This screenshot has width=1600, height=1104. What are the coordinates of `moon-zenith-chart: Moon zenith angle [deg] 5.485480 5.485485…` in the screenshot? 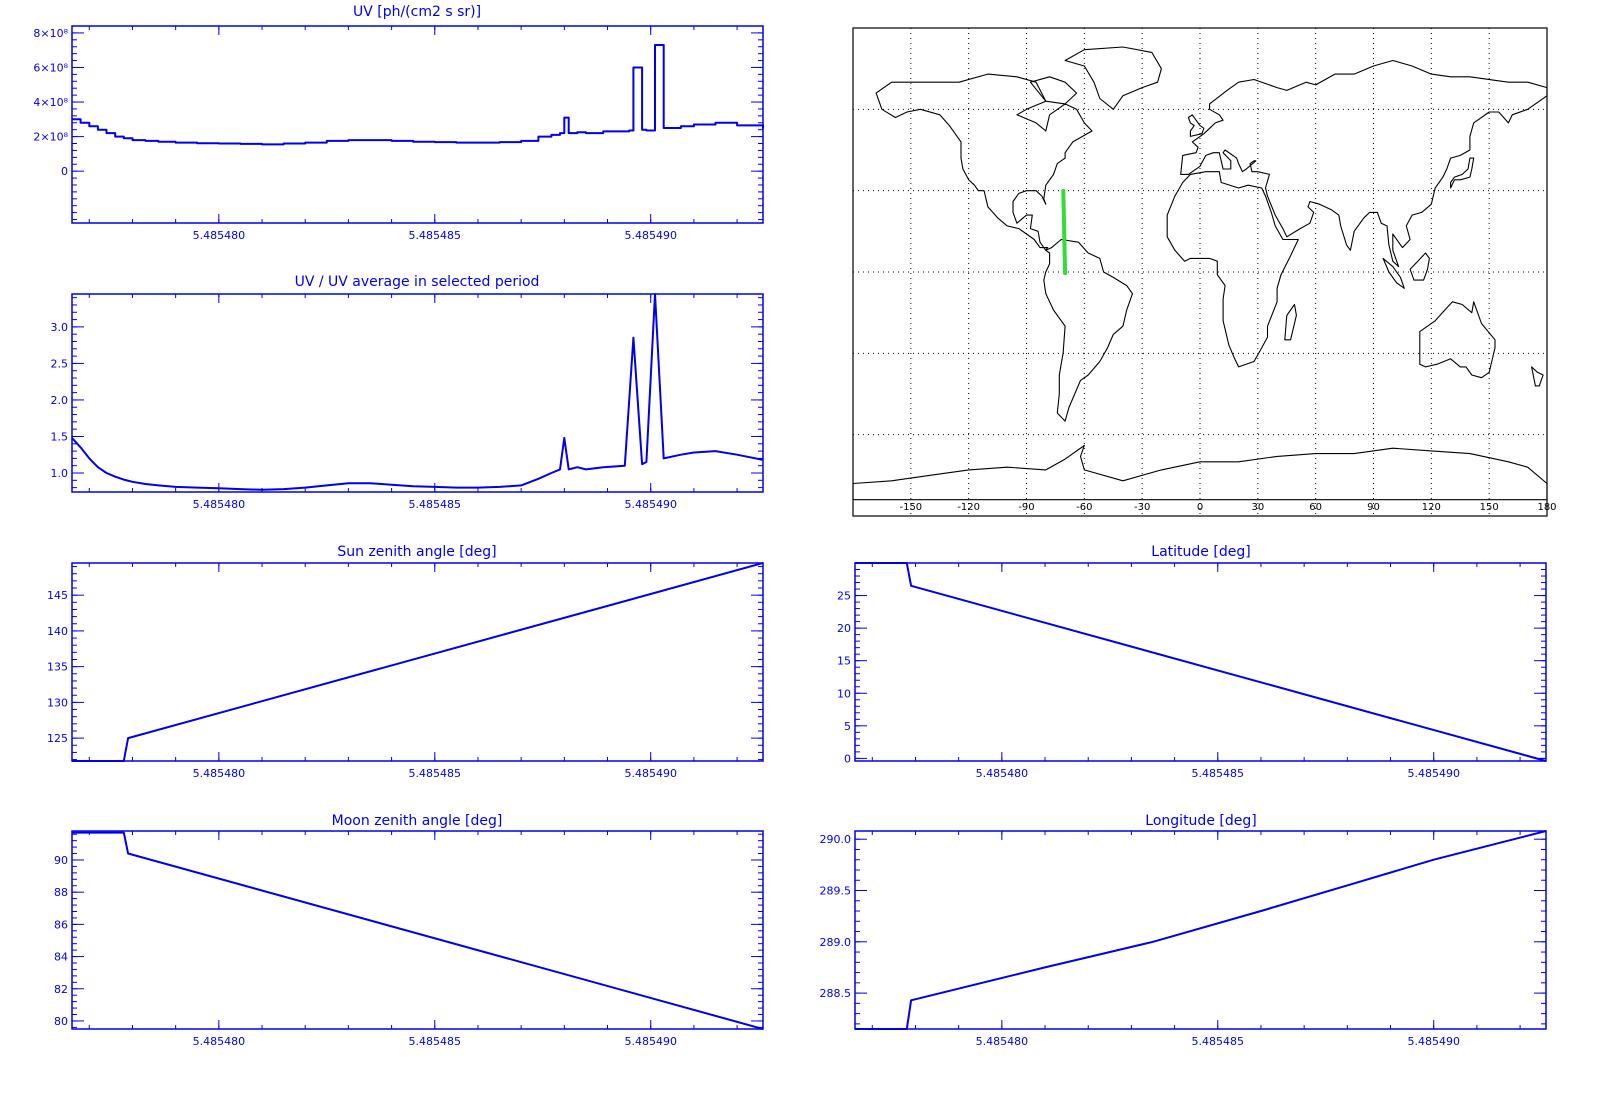 It's located at (409, 930).